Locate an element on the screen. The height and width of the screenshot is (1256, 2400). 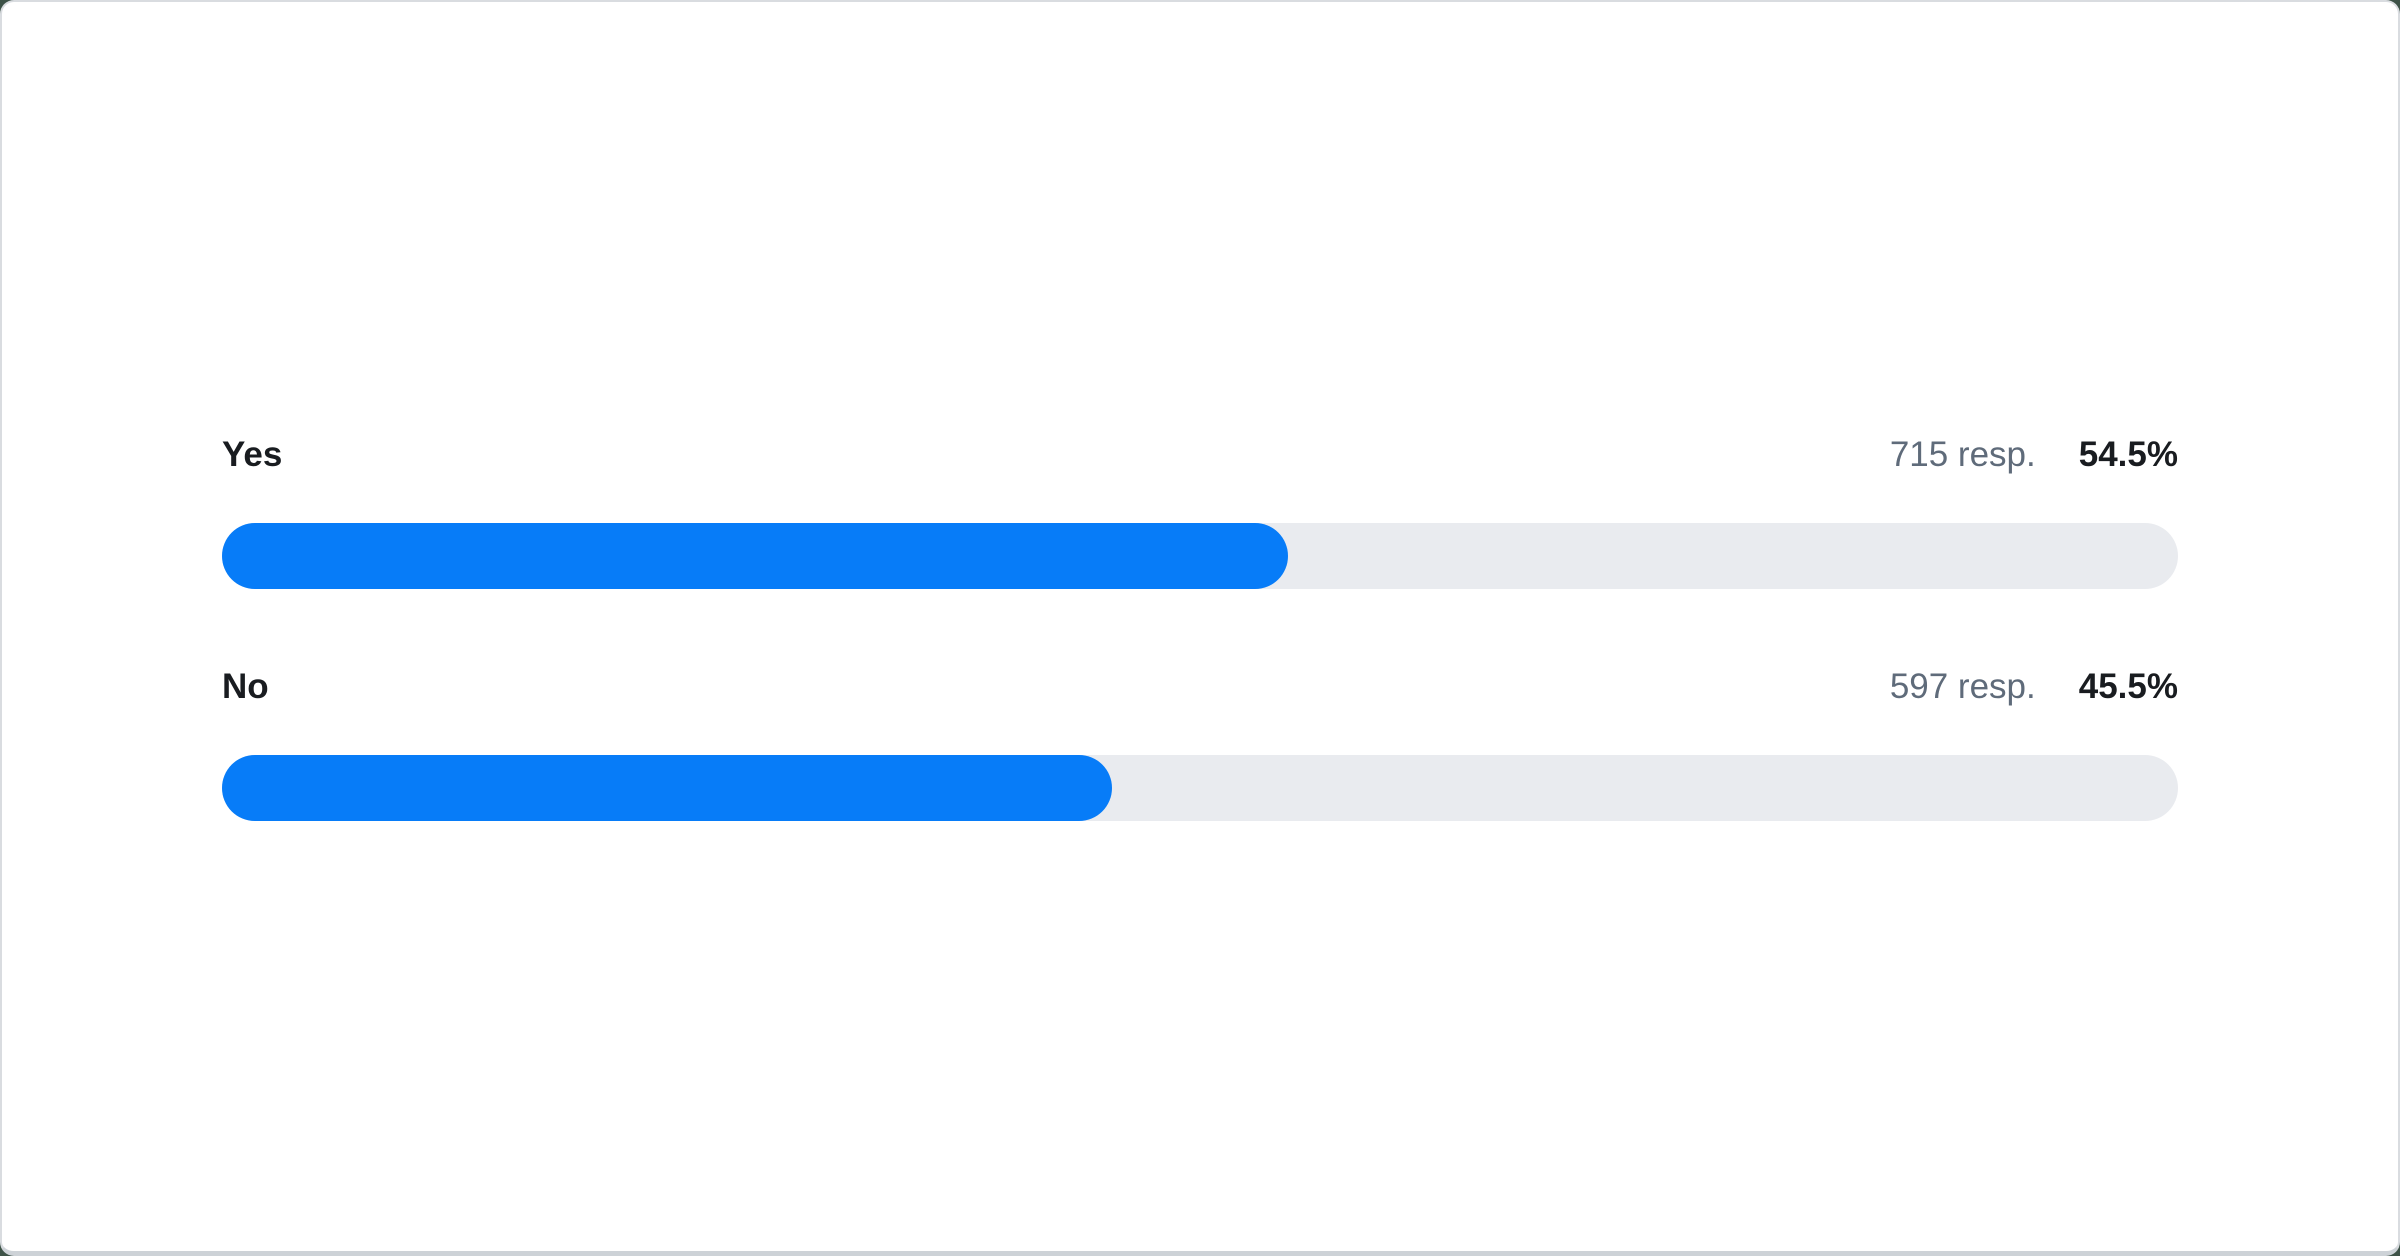
option-label: No is located at coordinates (245, 686).